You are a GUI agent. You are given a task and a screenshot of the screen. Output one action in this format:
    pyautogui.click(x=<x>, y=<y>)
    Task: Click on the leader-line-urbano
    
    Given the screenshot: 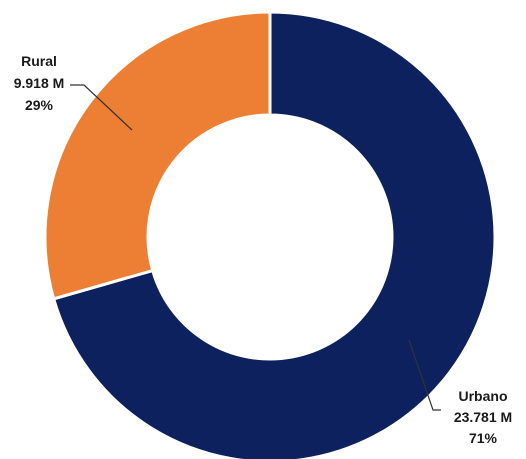 What is the action you would take?
    pyautogui.click(x=424, y=375)
    